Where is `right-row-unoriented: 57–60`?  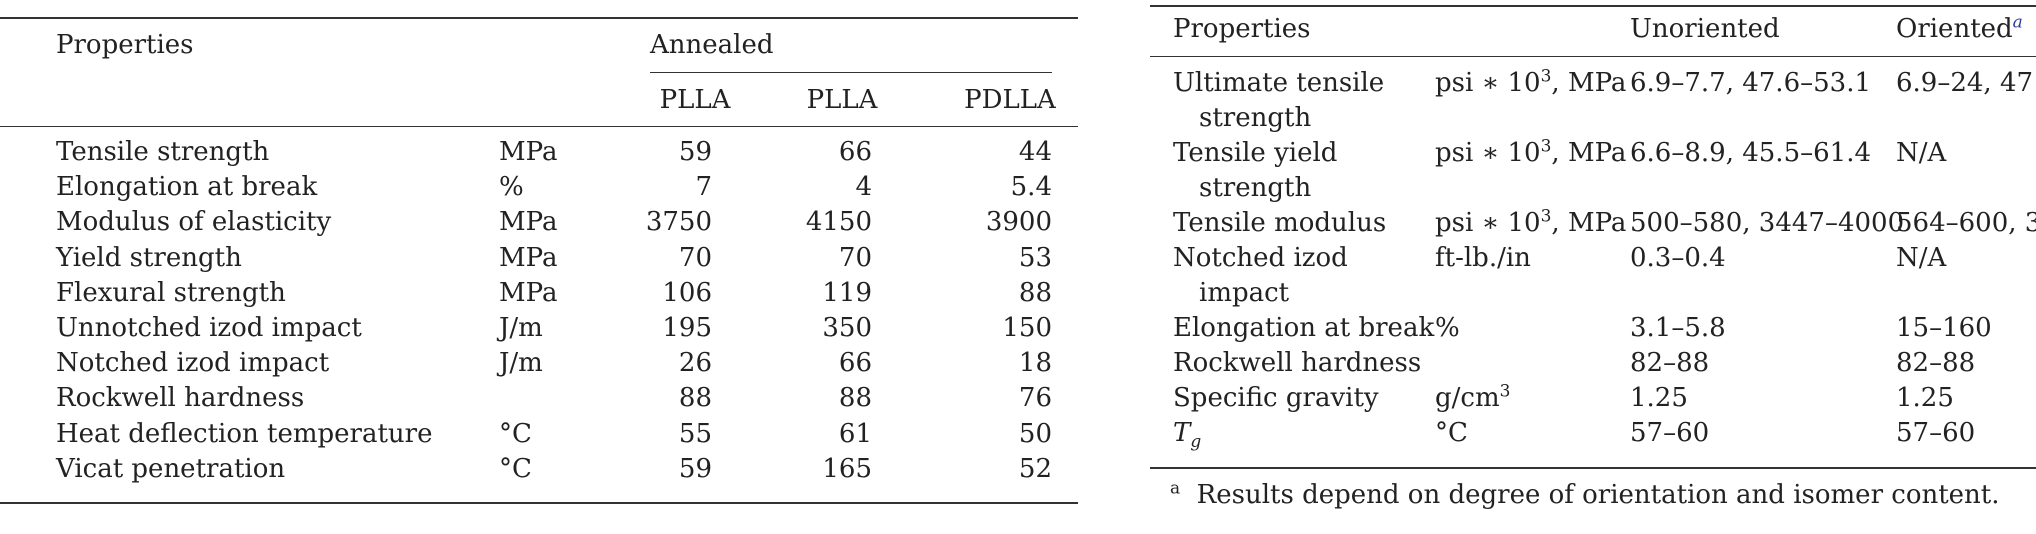
right-row-unoriented: 57–60 is located at coordinates (1670, 433).